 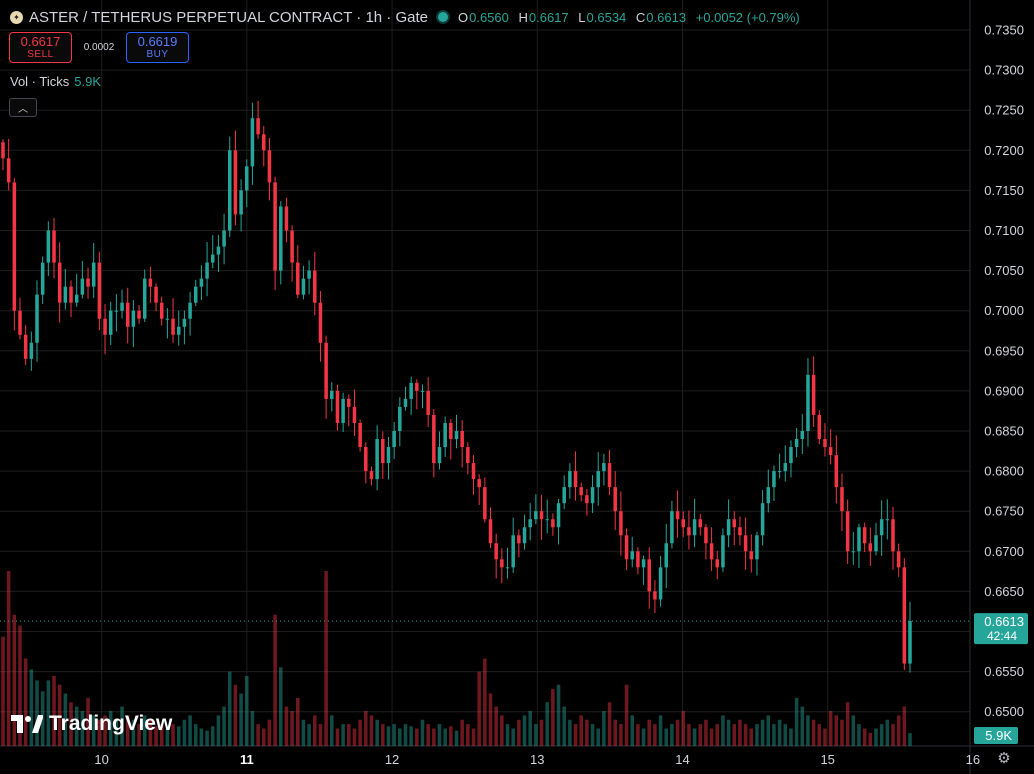 What do you see at coordinates (55, 81) in the screenshot?
I see `volume-legend: Vol · Ticks 5.9K` at bounding box center [55, 81].